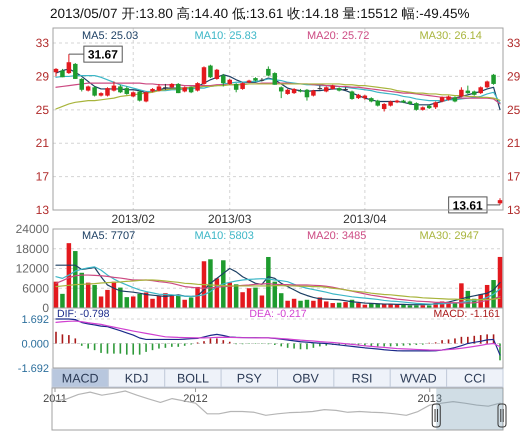 The width and height of the screenshot is (522, 435). I want to click on y-tick-label: 21, so click(43, 143).